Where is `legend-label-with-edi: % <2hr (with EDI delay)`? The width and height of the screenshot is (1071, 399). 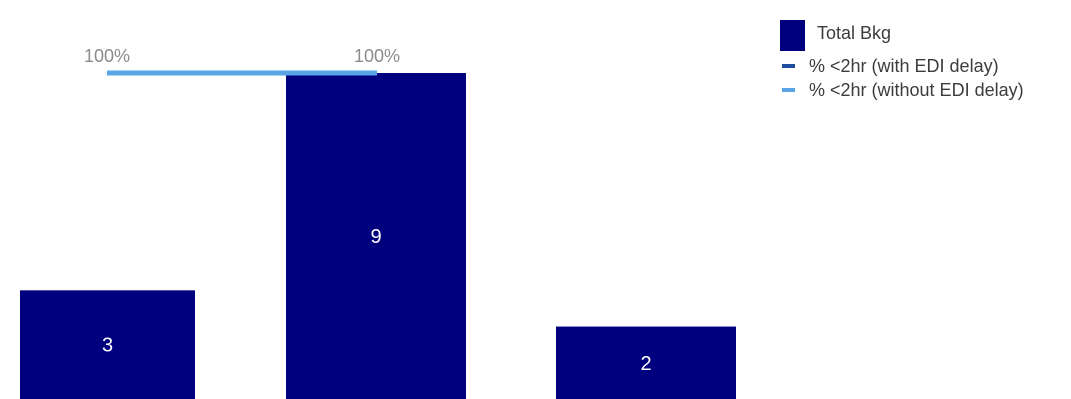
legend-label-with-edi: % <2hr (with EDI delay) is located at coordinates (904, 65).